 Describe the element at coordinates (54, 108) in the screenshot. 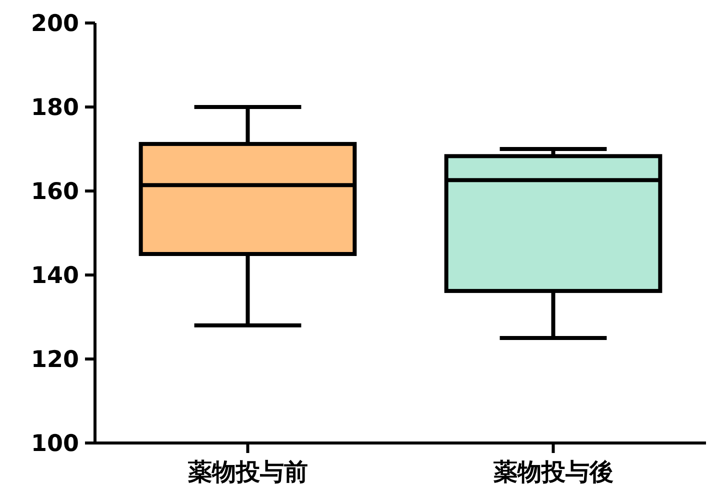

I see `y-tick-label: 180` at that location.